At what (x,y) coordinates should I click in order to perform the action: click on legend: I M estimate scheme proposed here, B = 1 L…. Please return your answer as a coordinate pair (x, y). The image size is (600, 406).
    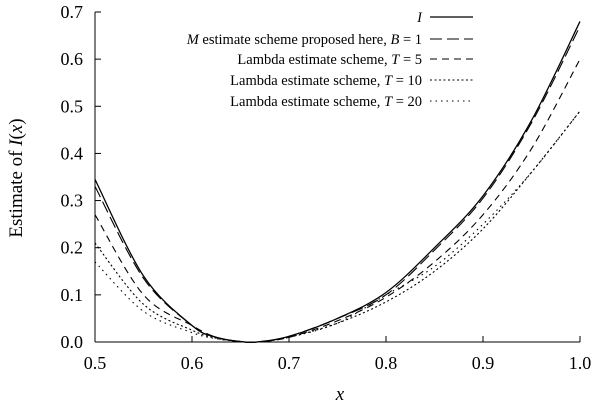
    Looking at the image, I should click on (329, 60).